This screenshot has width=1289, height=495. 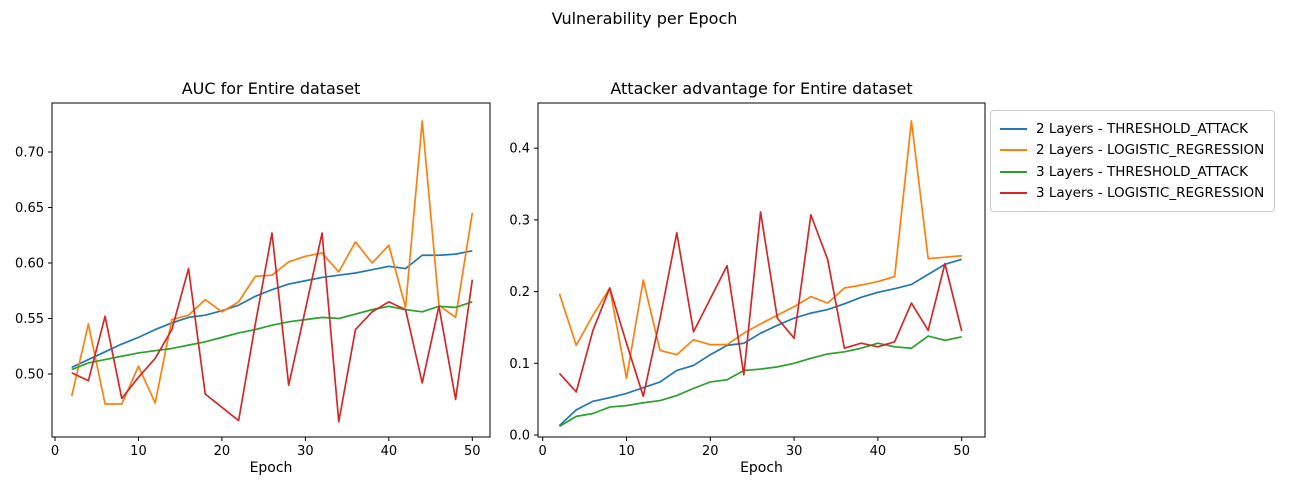 I want to click on y-tick-label: 0.4, so click(x=519, y=149).